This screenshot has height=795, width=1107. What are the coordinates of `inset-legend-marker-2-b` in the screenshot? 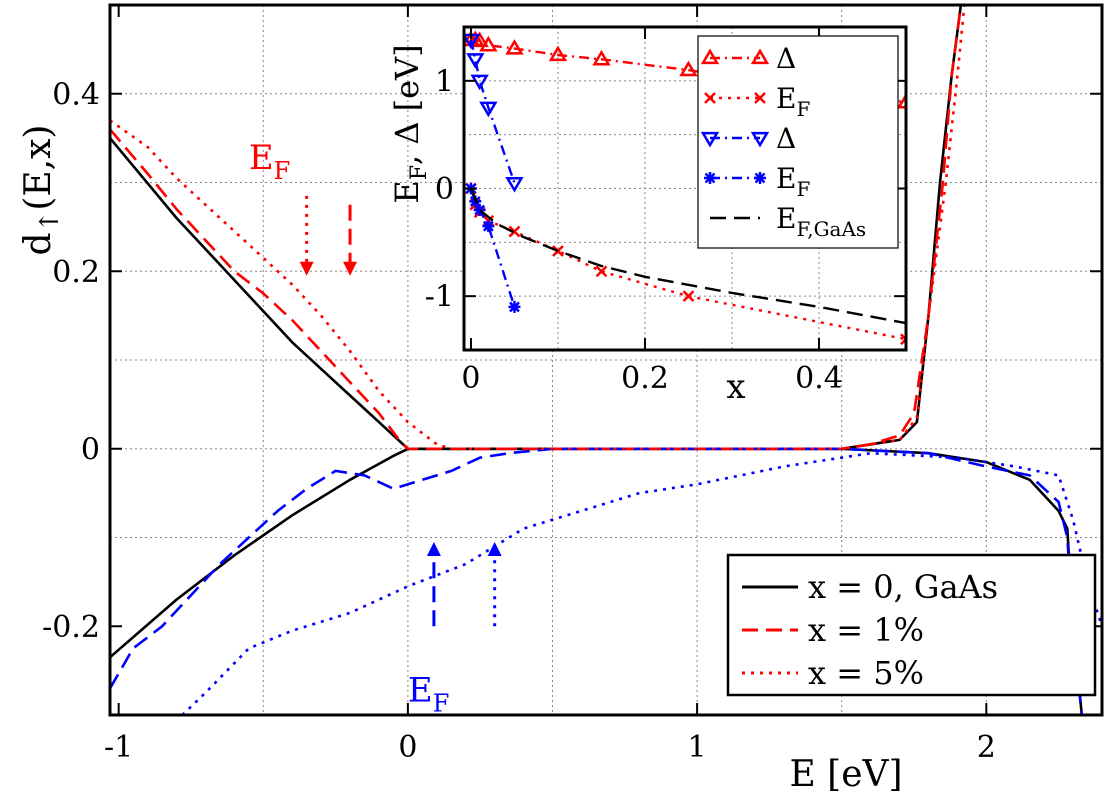 It's located at (760, 139).